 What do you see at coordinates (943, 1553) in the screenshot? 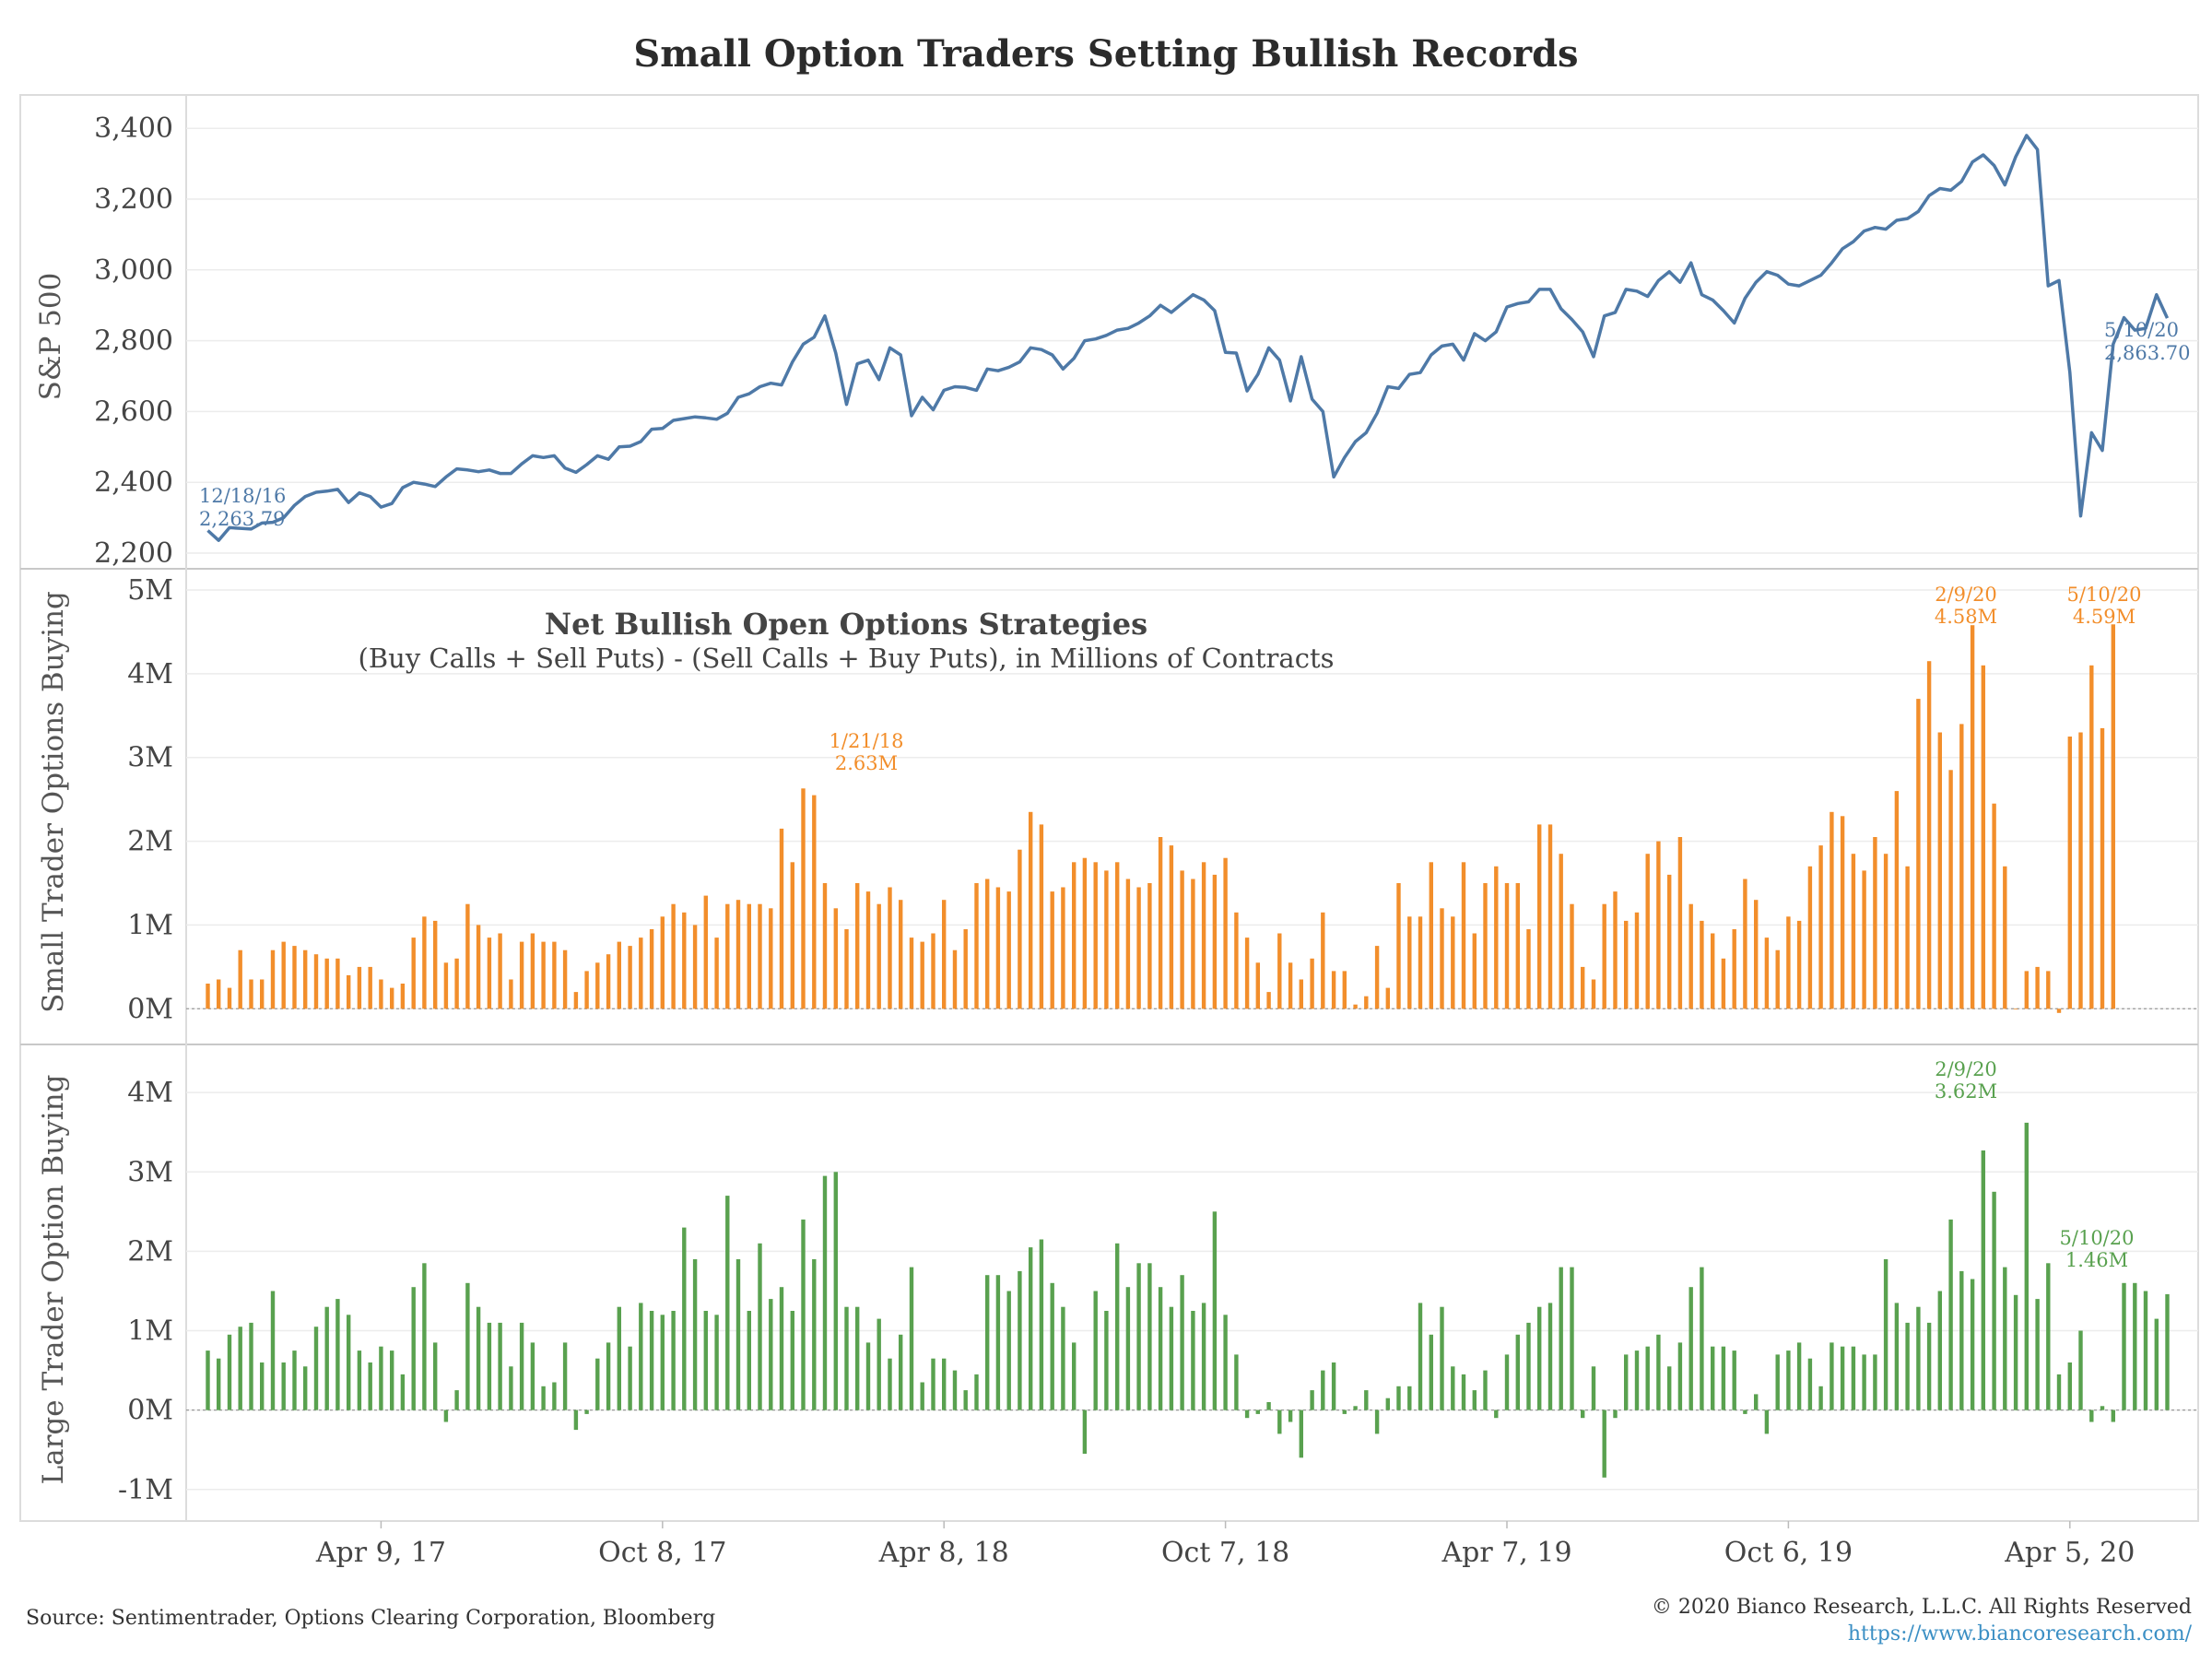
I see `x-tick-apr-8-18: Apr 8, 18` at bounding box center [943, 1553].